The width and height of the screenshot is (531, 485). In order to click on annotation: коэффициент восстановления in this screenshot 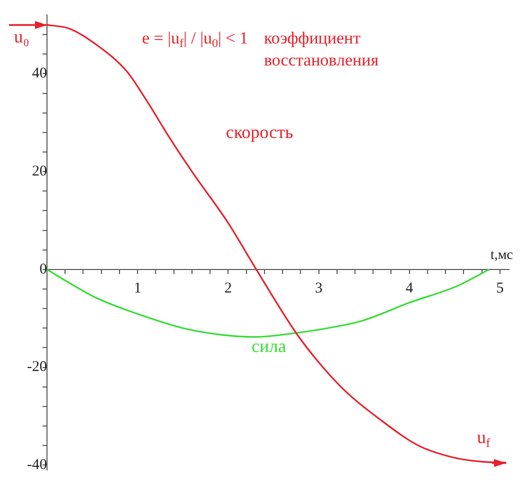, I will do `click(321, 49)`.